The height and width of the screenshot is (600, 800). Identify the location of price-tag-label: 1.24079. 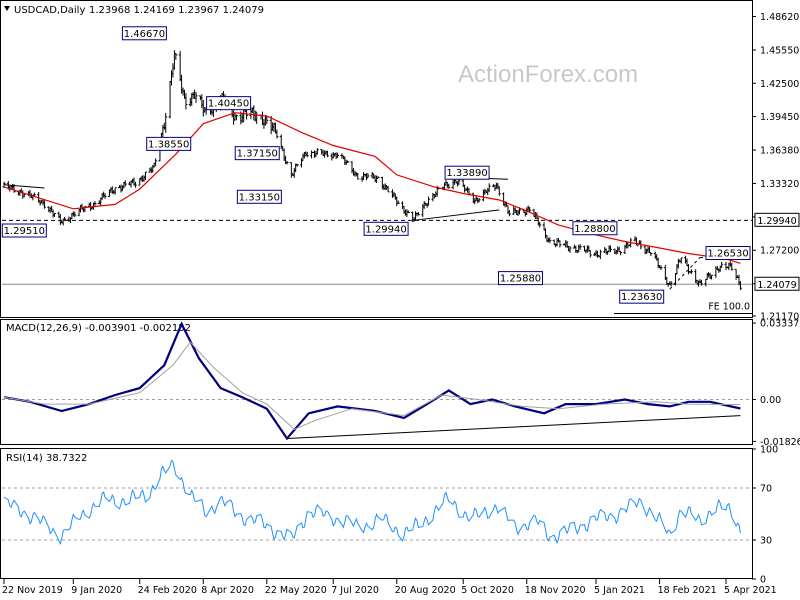
(776, 285).